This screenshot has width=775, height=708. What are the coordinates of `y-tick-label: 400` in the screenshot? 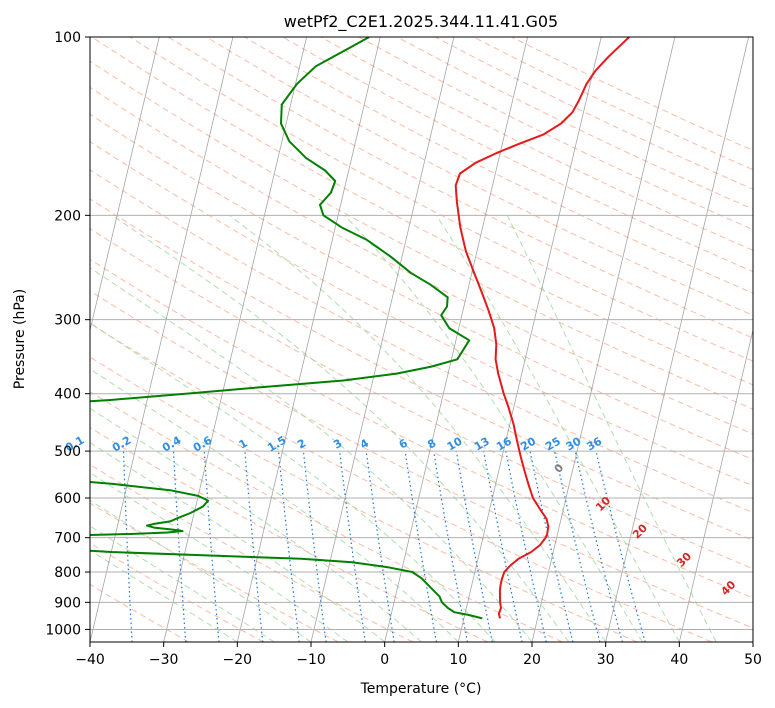 It's located at (67, 395).